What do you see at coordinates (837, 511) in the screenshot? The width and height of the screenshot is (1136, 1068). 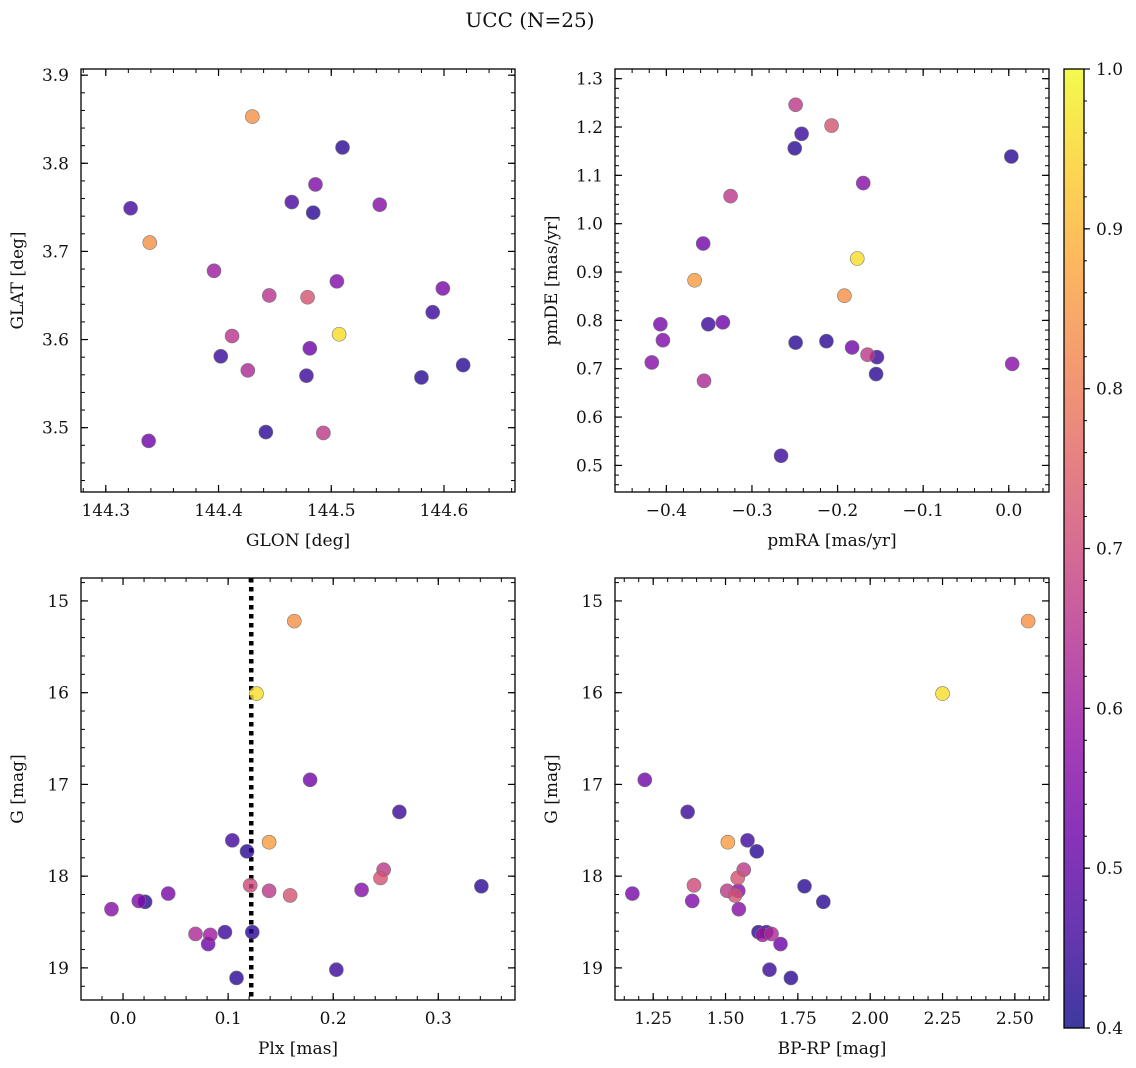 I see `x-tick-label: −0.2` at bounding box center [837, 511].